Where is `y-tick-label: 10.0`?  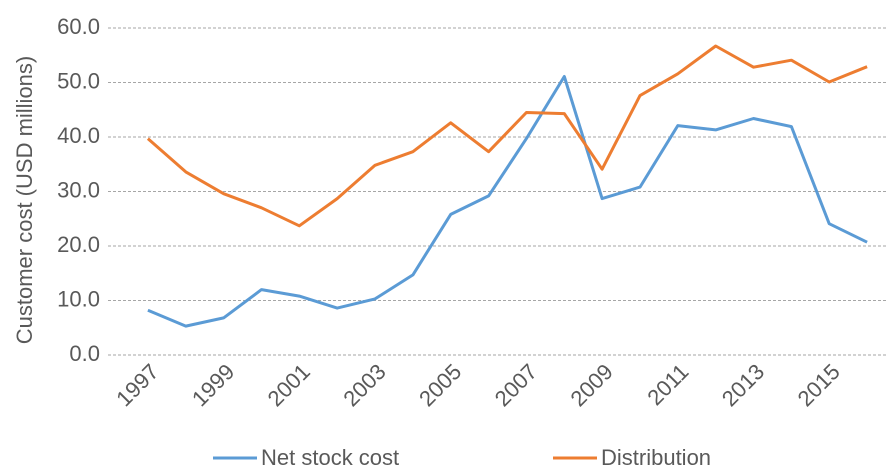 y-tick-label: 10.0 is located at coordinates (78, 298).